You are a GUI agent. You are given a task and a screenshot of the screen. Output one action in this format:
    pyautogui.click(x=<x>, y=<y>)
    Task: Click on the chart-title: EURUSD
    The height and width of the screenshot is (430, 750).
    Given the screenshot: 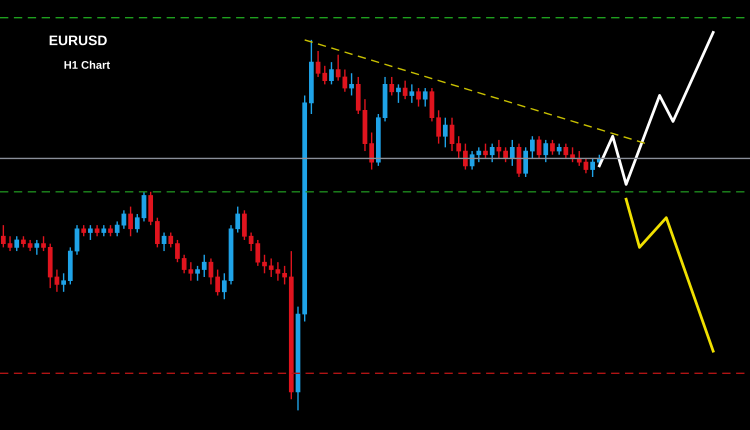 What is the action you would take?
    pyautogui.click(x=78, y=40)
    